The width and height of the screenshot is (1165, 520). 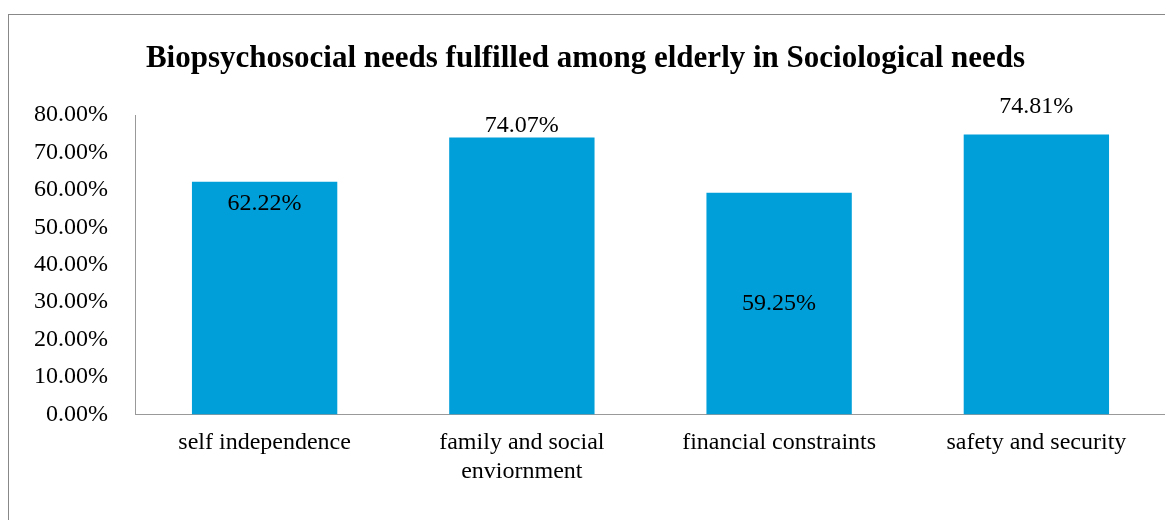 What do you see at coordinates (70, 188) in the screenshot?
I see `y-tick-label: 60.00%` at bounding box center [70, 188].